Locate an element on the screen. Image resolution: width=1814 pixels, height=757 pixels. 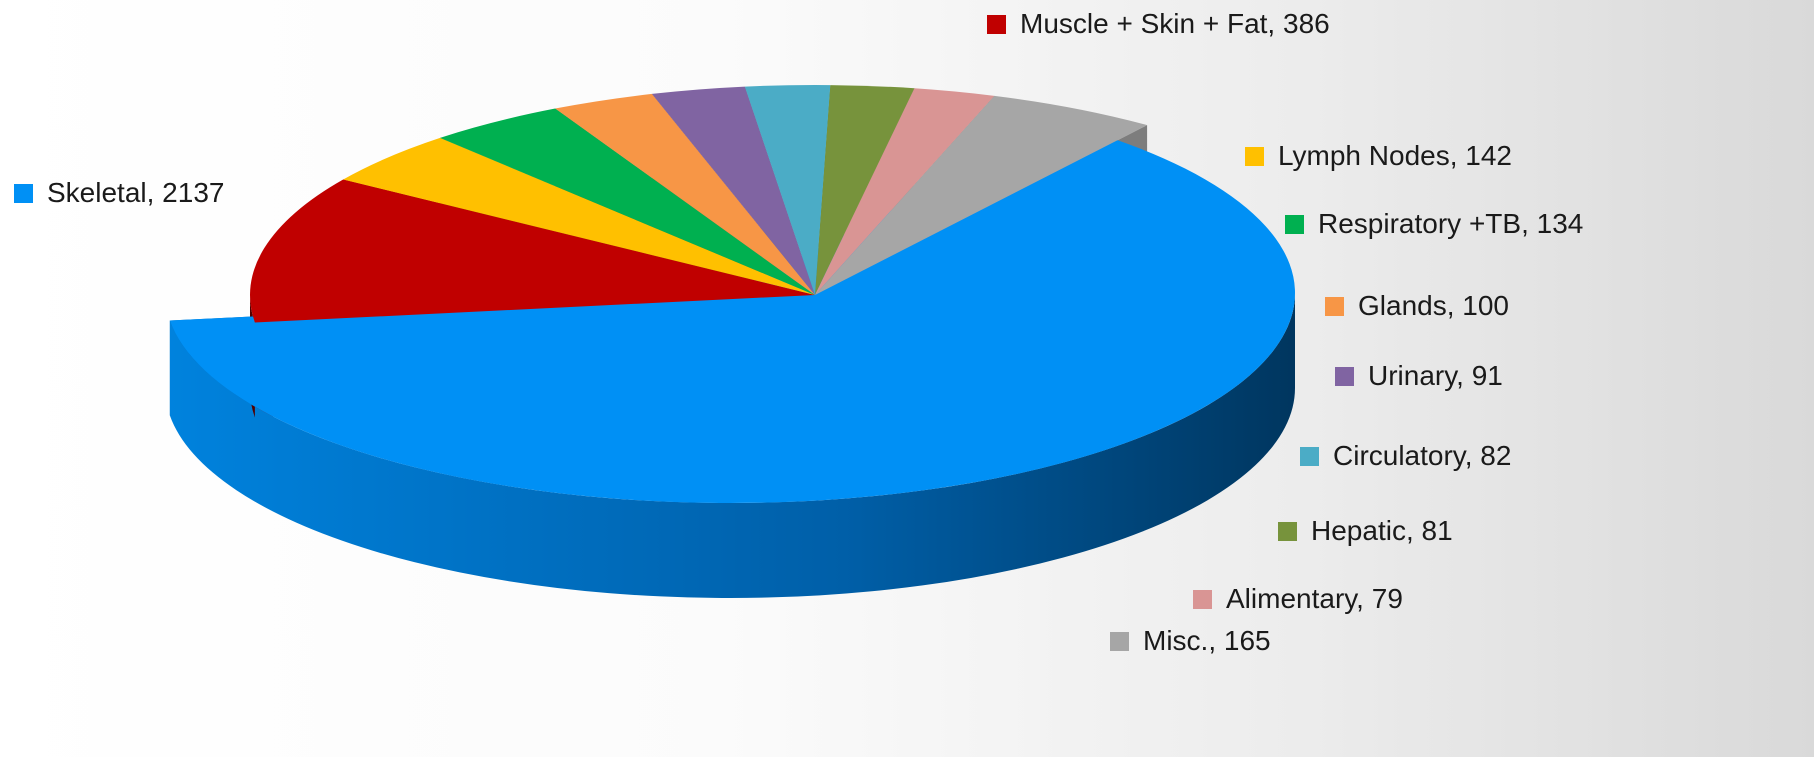
slice-circulatory is located at coordinates (787, 190).